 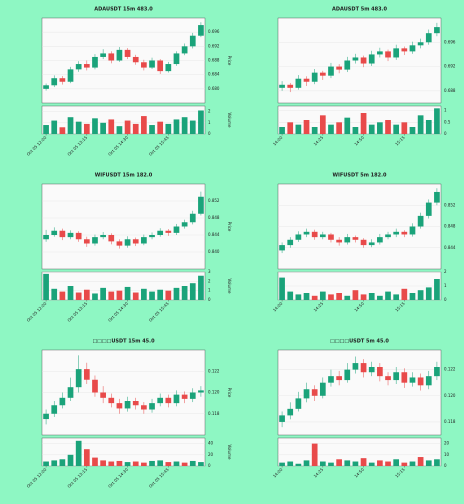 I want to click on y-tick-label: 0.680, so click(x=214, y=88).